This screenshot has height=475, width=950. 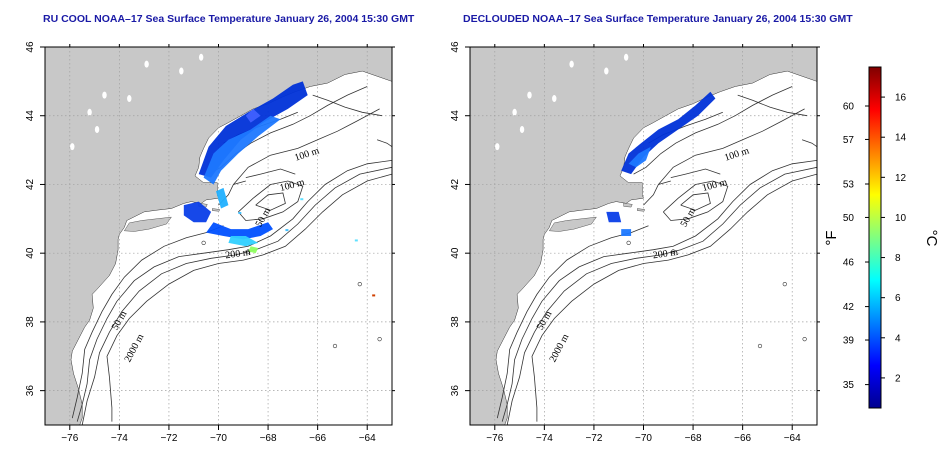 I want to click on colorbar-gradient, so click(x=875, y=237).